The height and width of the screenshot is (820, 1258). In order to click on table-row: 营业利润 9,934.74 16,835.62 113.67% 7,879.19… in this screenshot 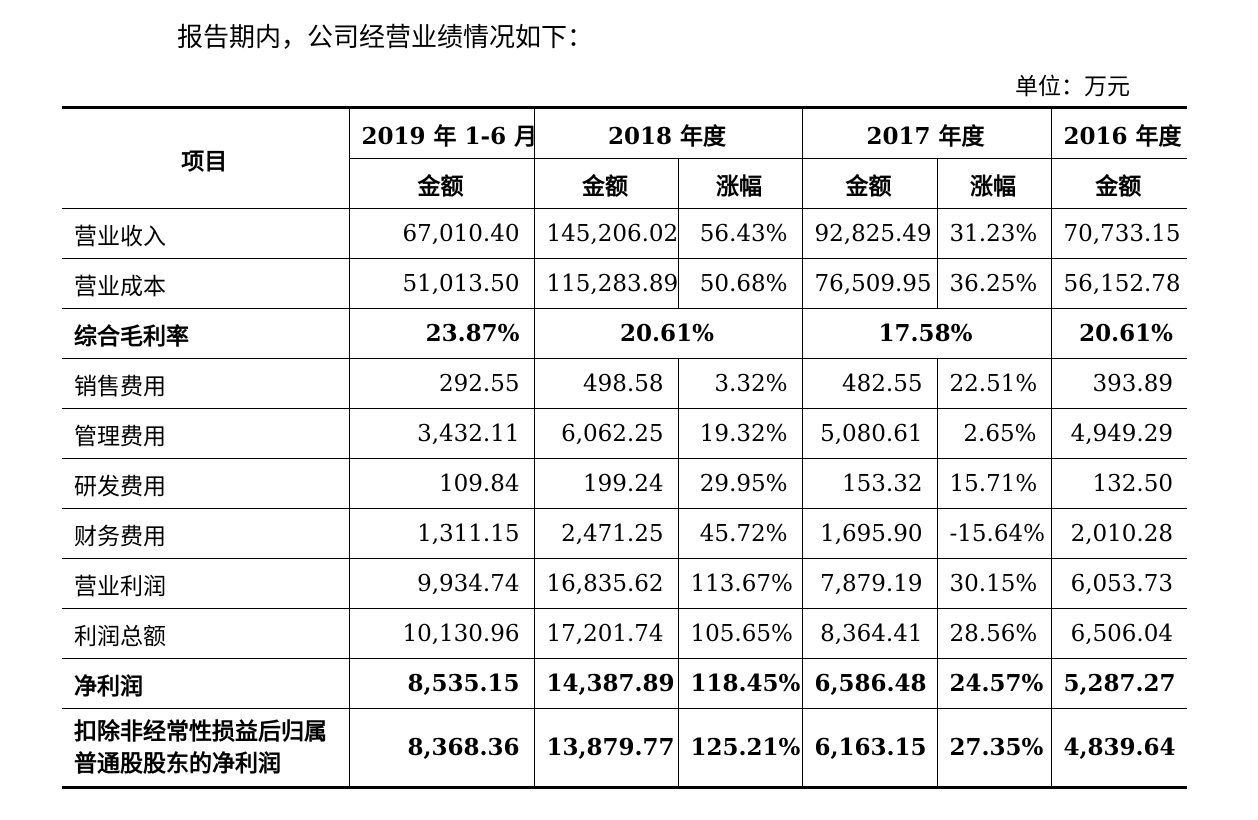, I will do `click(624, 583)`.